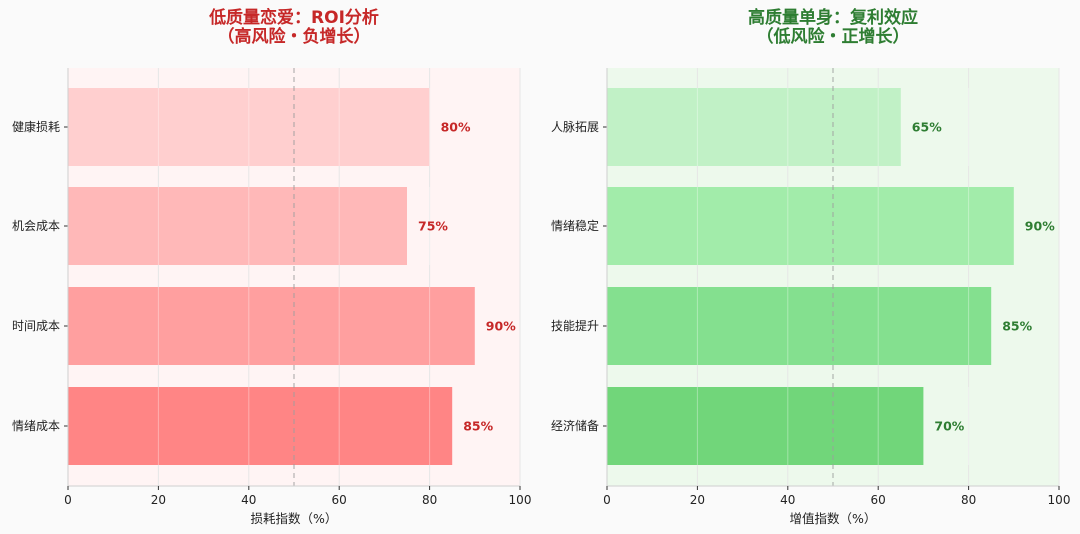  What do you see at coordinates (1059, 500) in the screenshot?
I see `right-x-tick-label-100: 100` at bounding box center [1059, 500].